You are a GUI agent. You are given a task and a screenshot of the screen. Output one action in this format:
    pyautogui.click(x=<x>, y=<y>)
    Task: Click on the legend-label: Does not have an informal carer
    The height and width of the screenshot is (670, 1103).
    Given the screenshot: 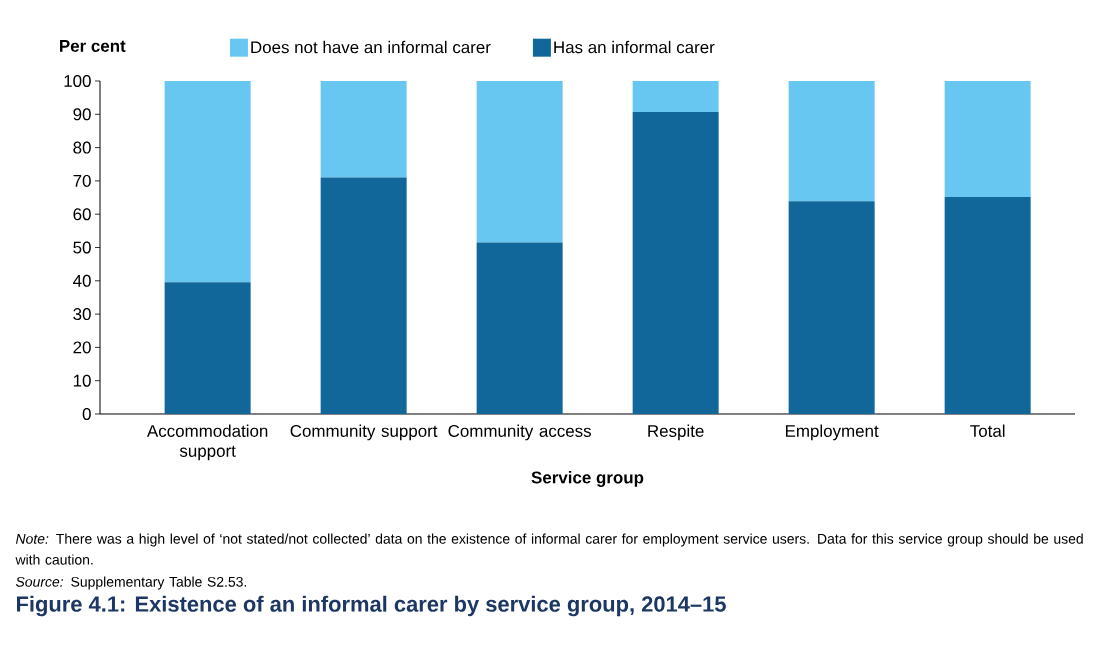 What is the action you would take?
    pyautogui.click(x=371, y=47)
    